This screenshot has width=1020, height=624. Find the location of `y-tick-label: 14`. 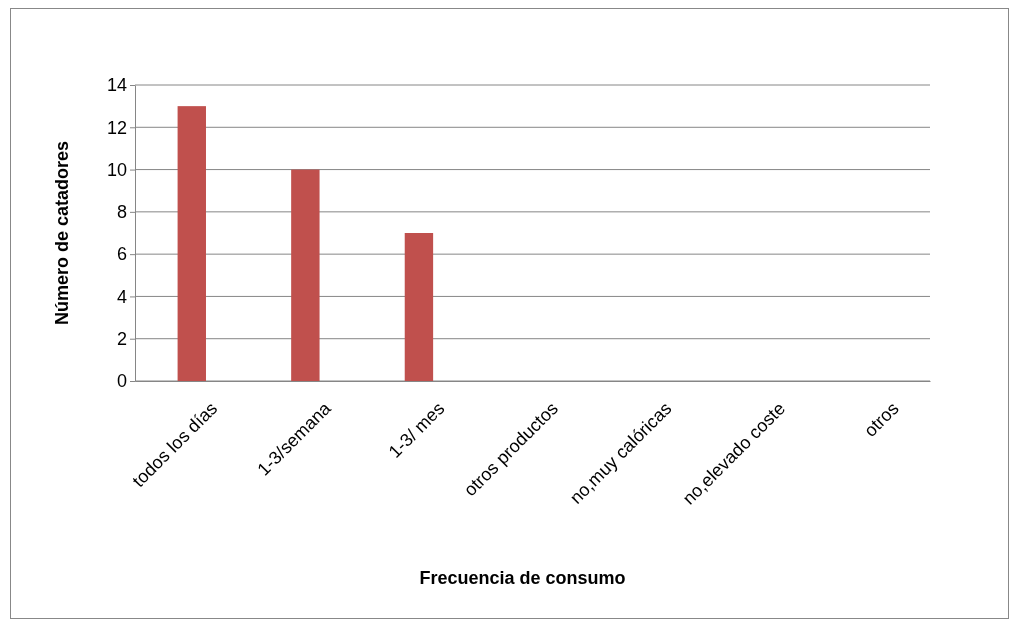

y-tick-label: 14 is located at coordinates (116, 85).